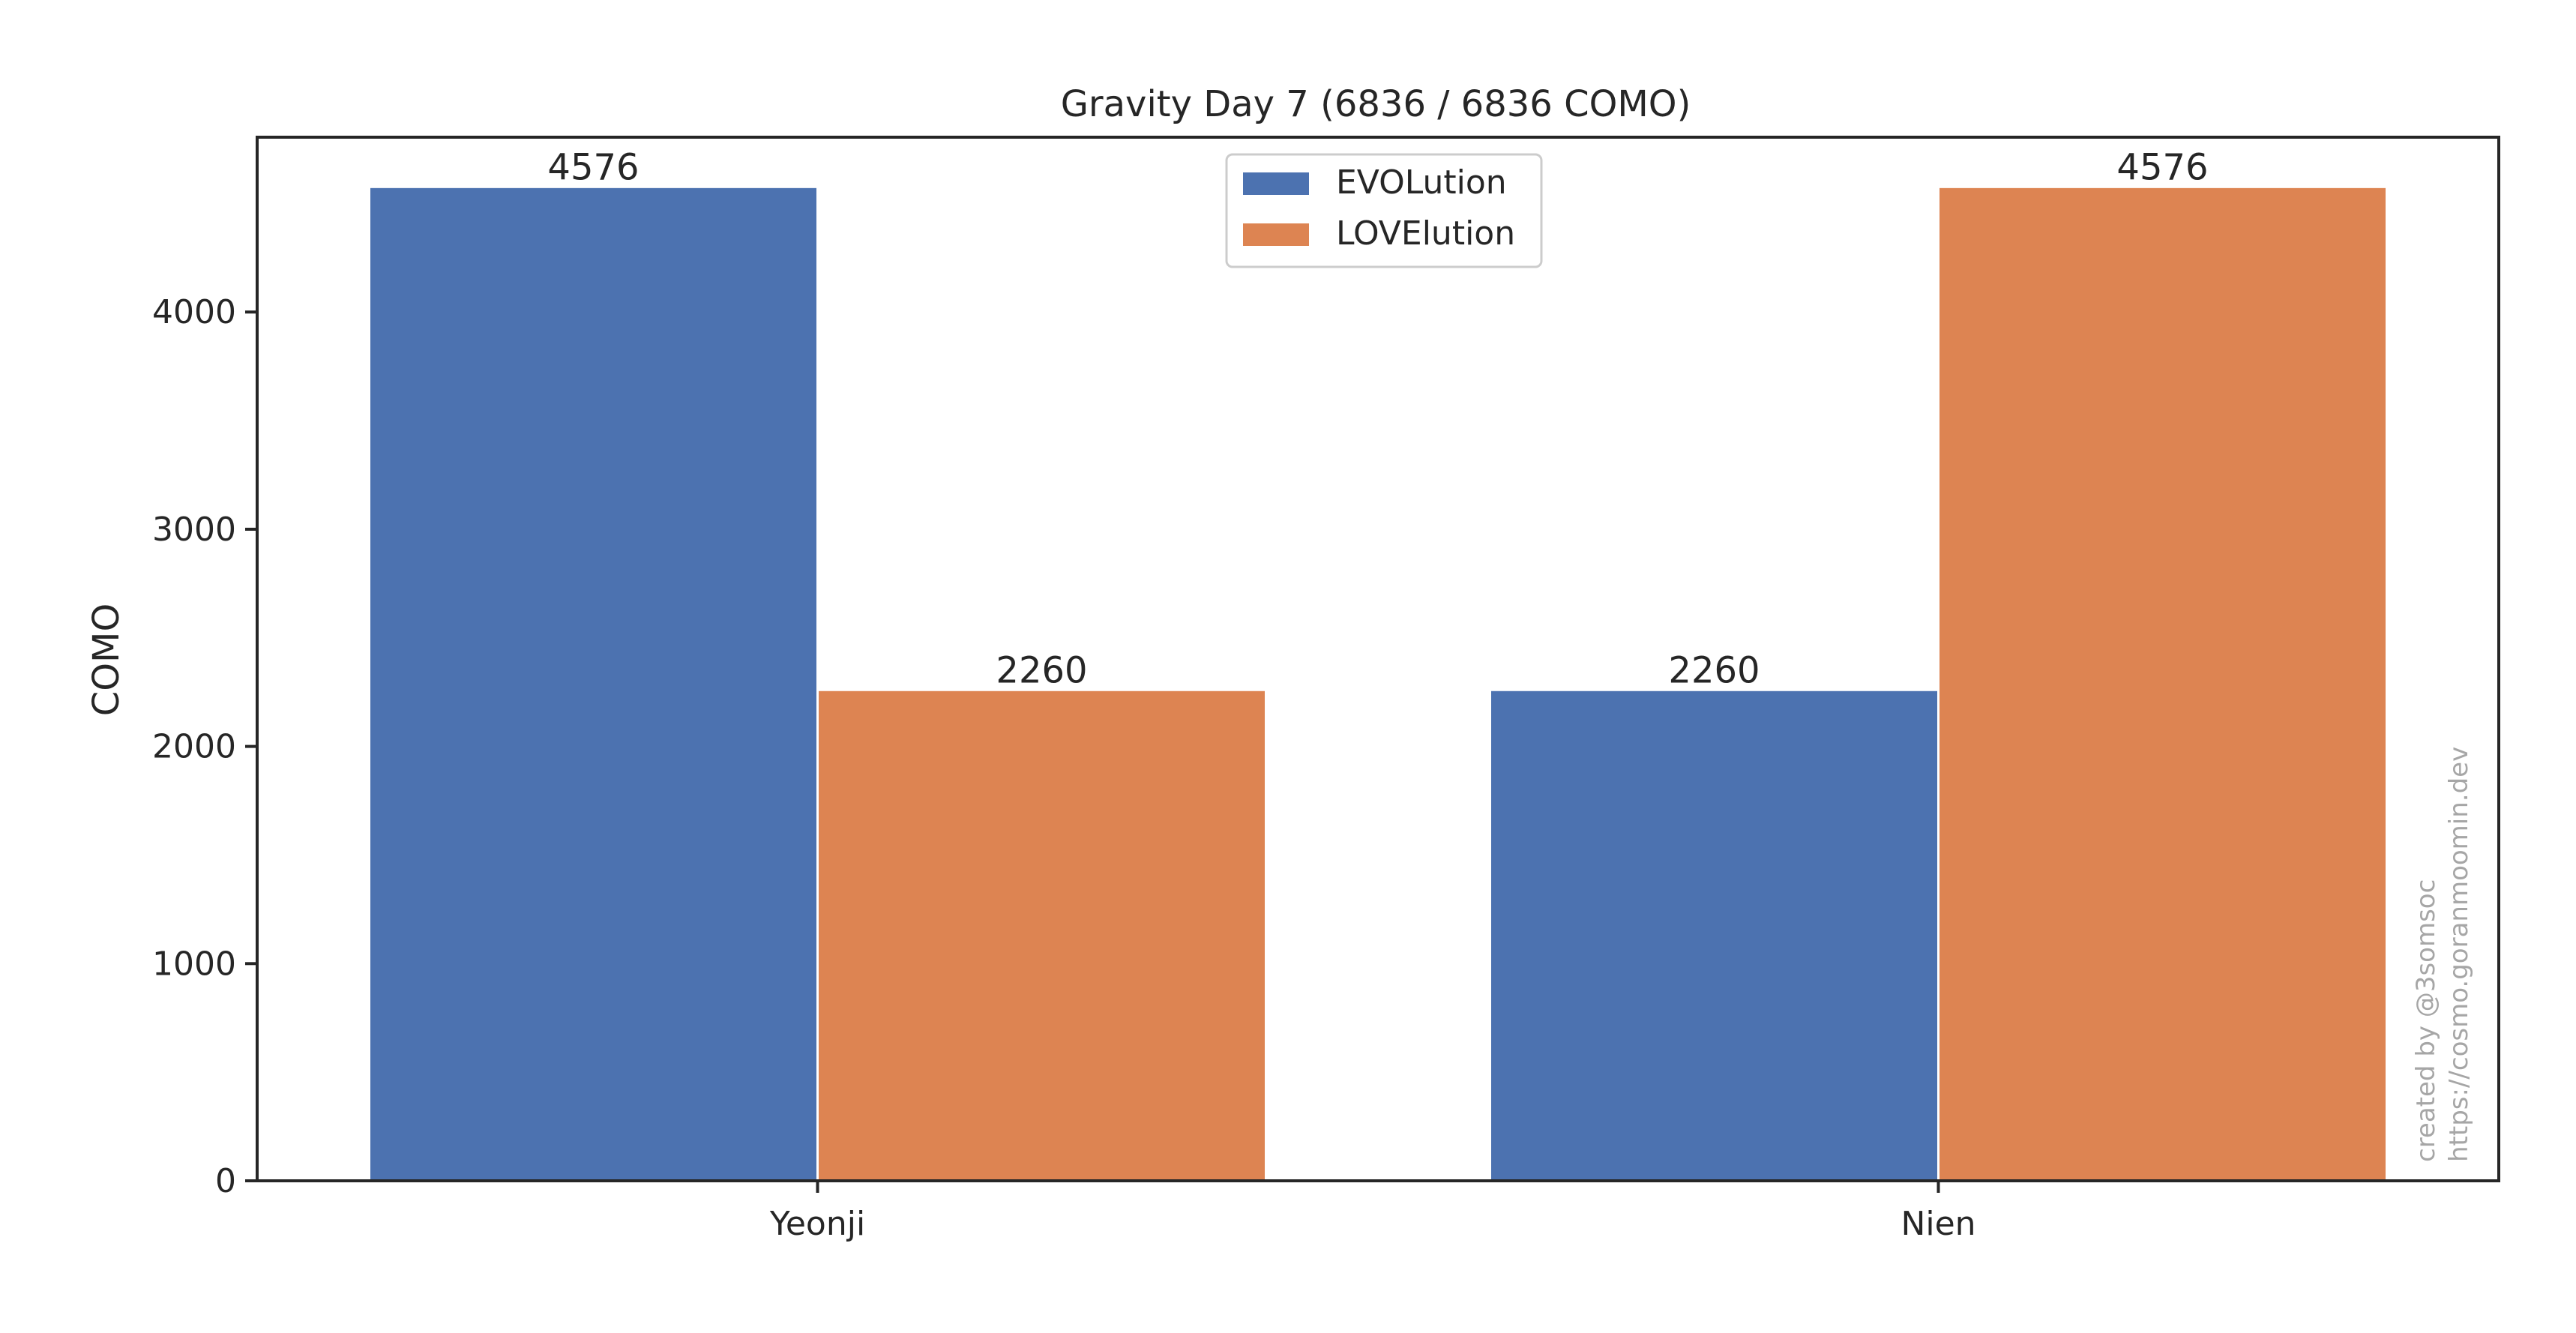 The height and width of the screenshot is (1333, 2576). Describe the element at coordinates (1276, 183) in the screenshot. I see `legend-swatch-evolution` at that location.